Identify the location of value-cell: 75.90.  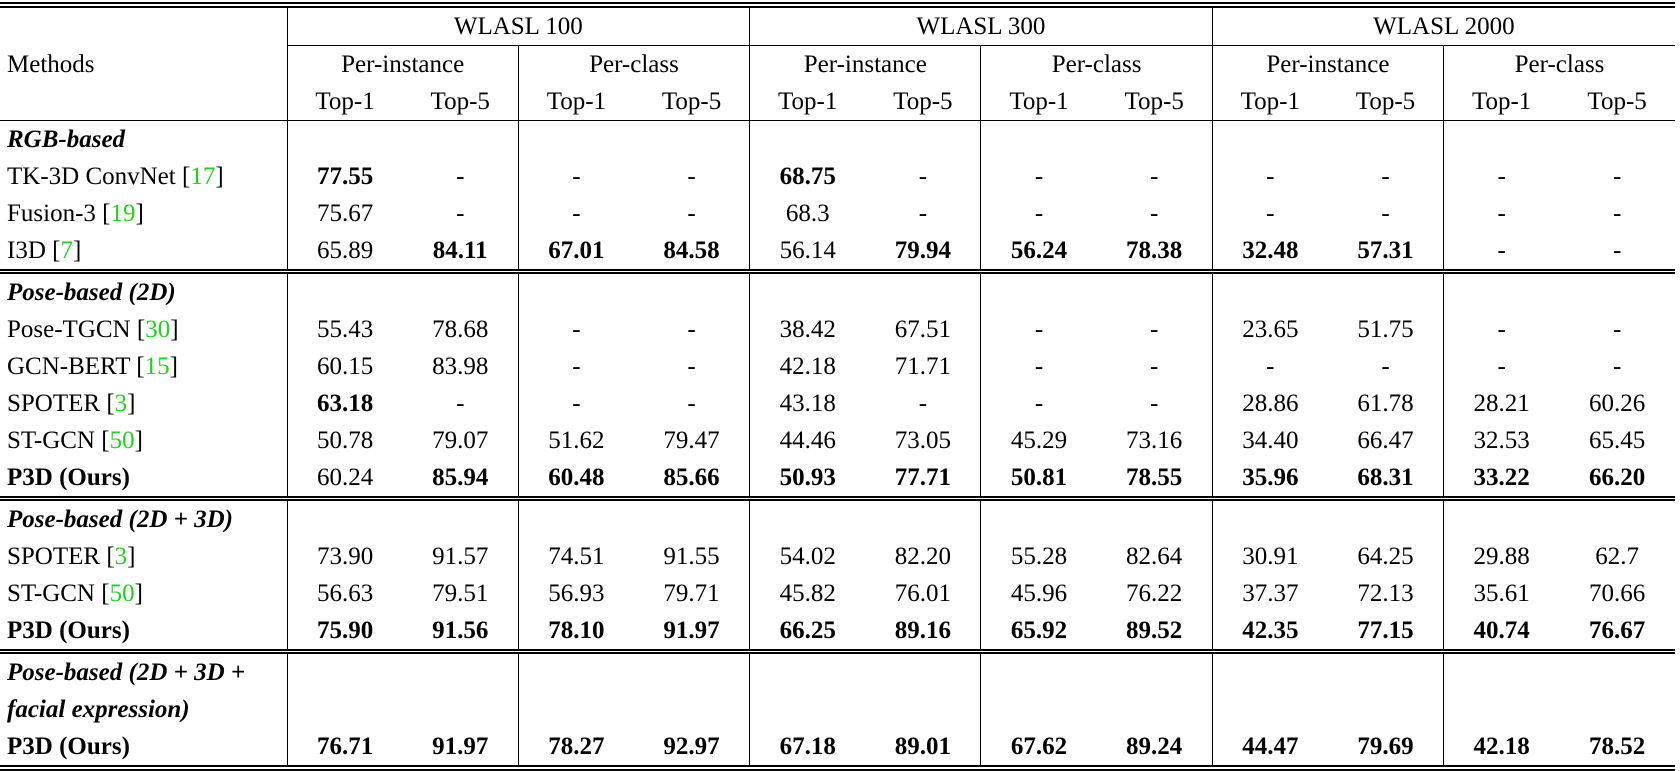
(344, 633).